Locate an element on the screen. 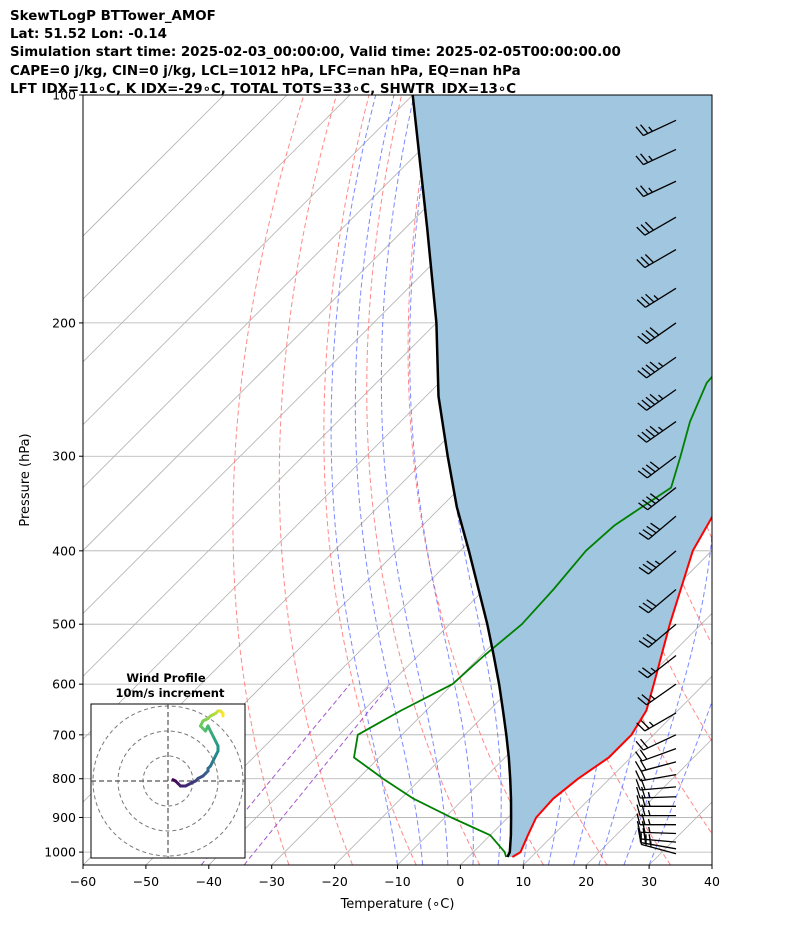 This screenshot has height=937, width=794. x-tick-label: 10 is located at coordinates (523, 881).